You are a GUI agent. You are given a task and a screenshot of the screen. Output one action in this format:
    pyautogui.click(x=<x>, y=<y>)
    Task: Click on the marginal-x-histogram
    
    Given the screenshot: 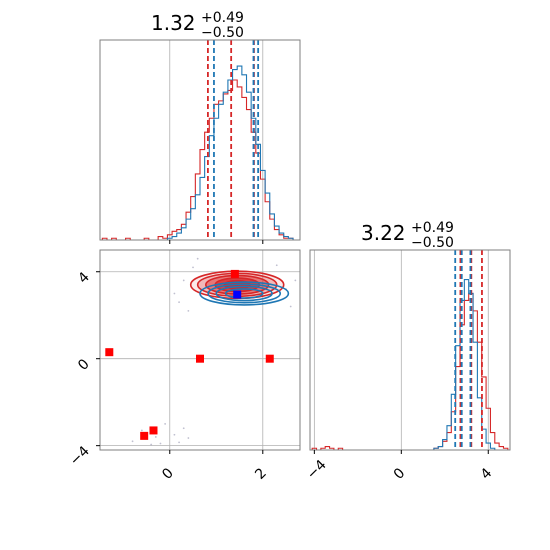 What is the action you would take?
    pyautogui.click(x=200, y=141)
    